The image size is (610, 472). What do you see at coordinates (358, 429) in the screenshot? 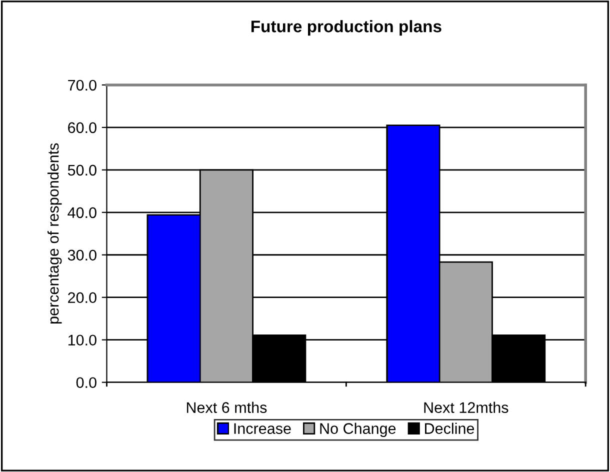
I see `legend-label: No Change` at bounding box center [358, 429].